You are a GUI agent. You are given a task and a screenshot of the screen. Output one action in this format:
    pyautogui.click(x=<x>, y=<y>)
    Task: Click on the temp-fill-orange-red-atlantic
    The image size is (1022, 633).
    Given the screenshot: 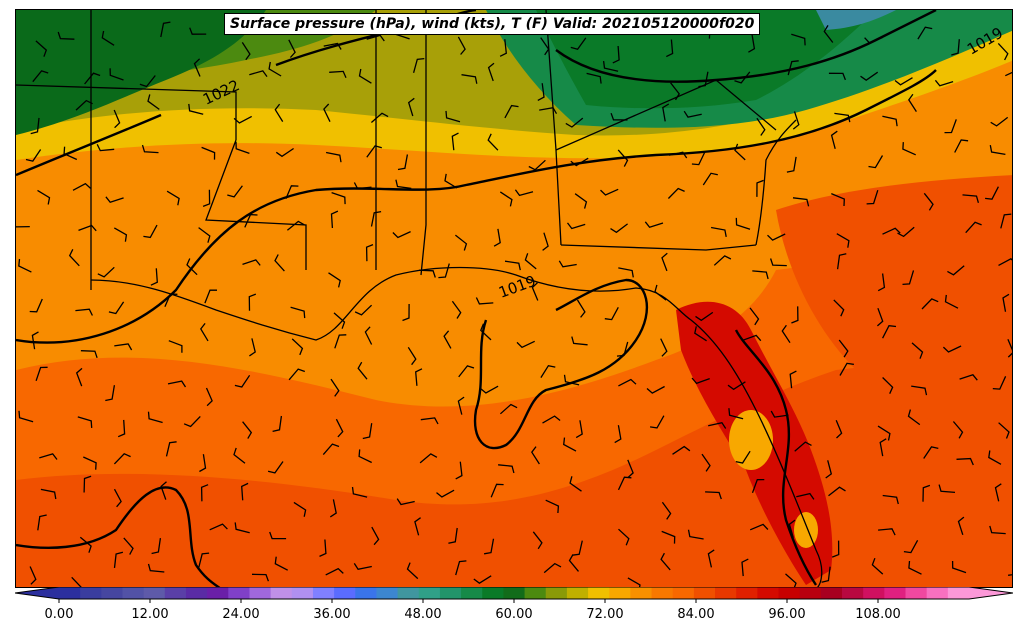 What is the action you would take?
    pyautogui.click(x=894, y=303)
    